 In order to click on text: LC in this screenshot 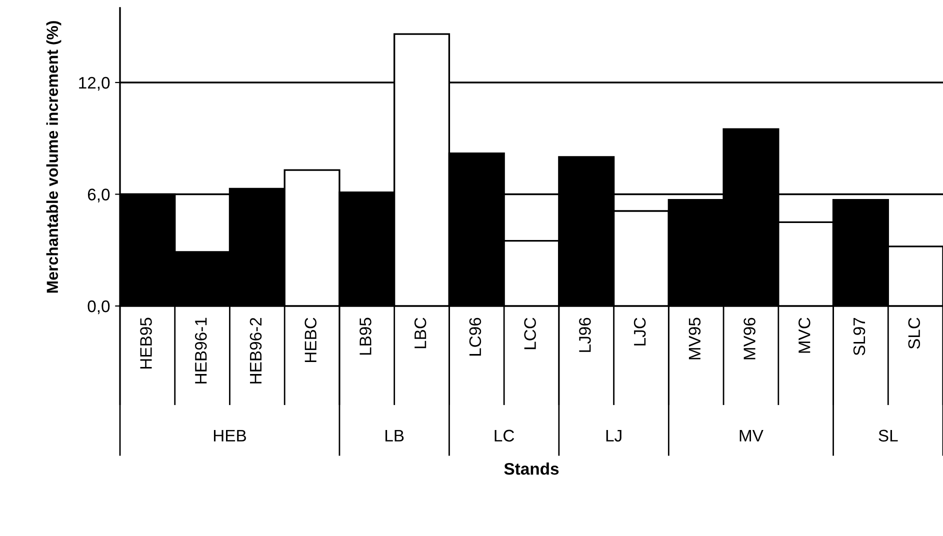, I will do `click(504, 436)`.